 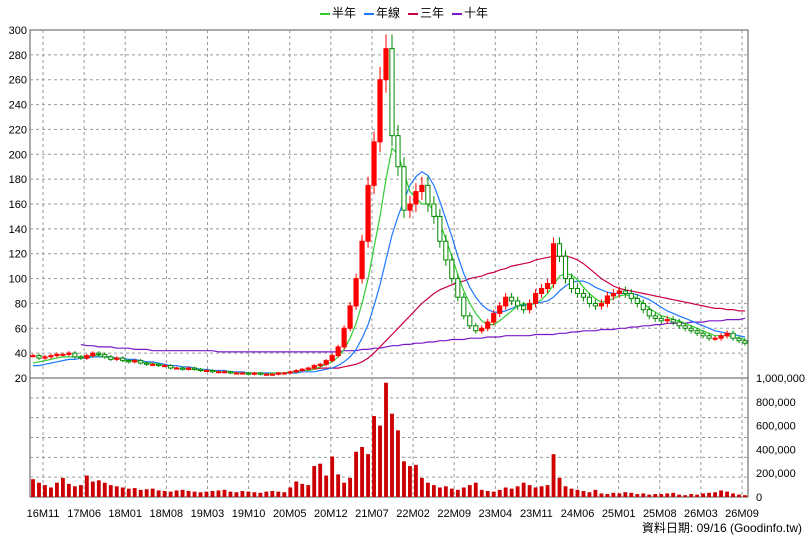 I want to click on volume-tick-label: 1,000,000, so click(x=780, y=379).